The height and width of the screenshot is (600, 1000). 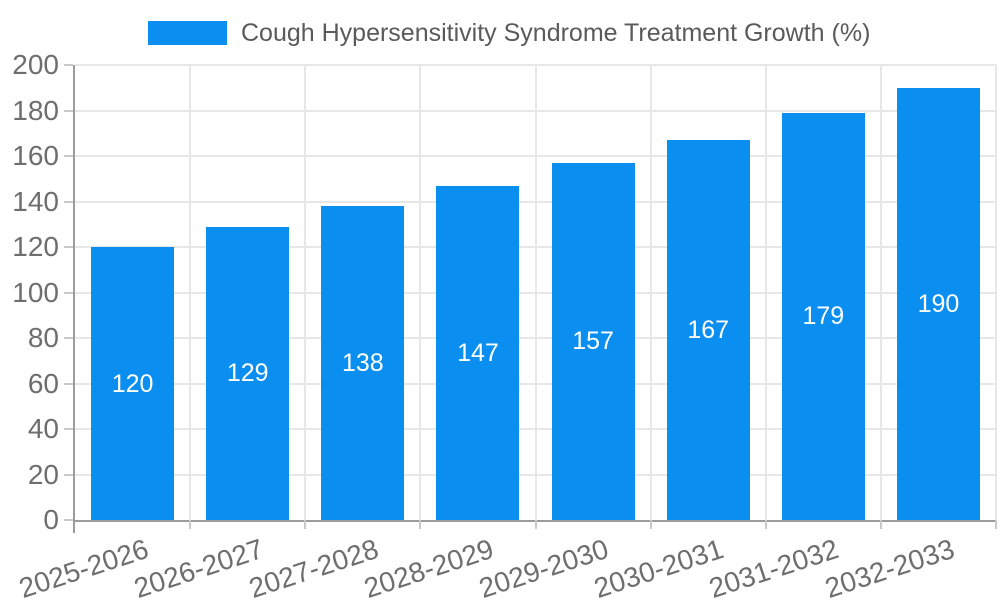 What do you see at coordinates (429, 566) in the screenshot?
I see `x-tick-label: 2028-2029` at bounding box center [429, 566].